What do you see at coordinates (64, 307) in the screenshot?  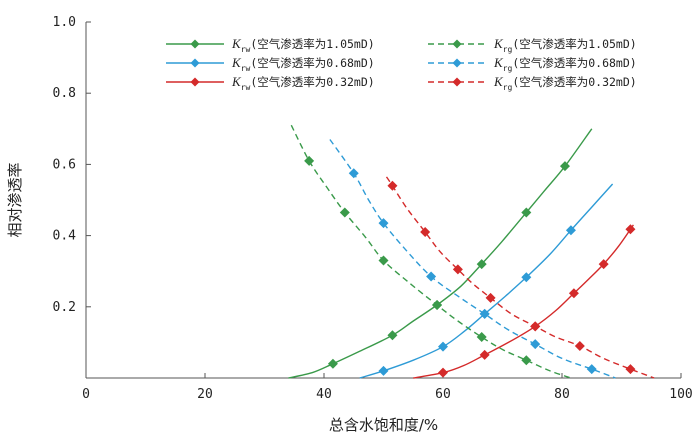 I see `y-tick-label: 0.2` at bounding box center [64, 307].